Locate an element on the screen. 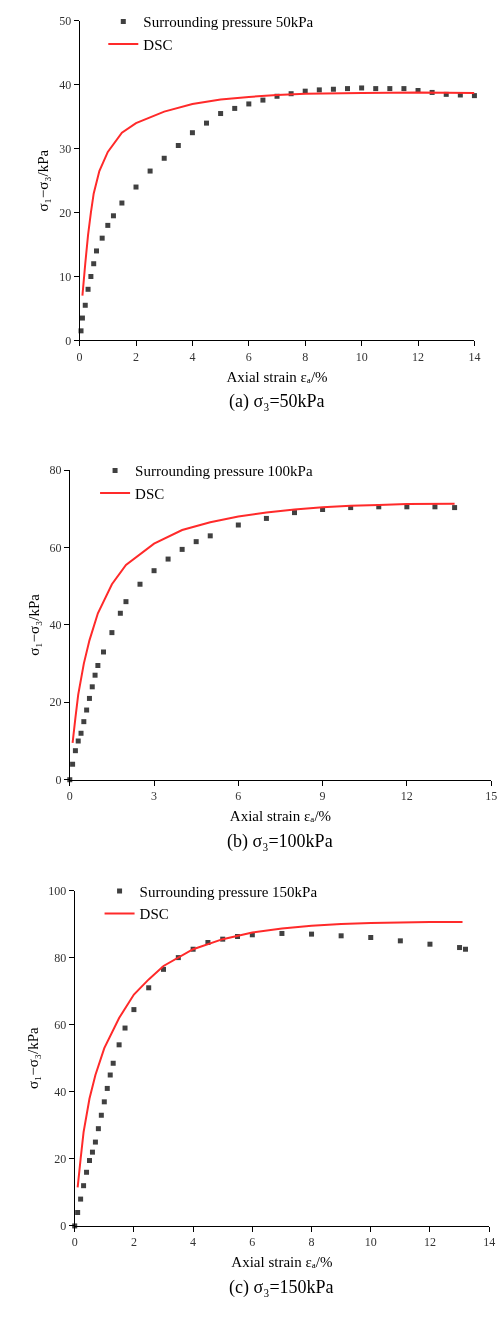 This screenshot has height=1320, width=504. x-tick-label: 3 is located at coordinates (154, 796).